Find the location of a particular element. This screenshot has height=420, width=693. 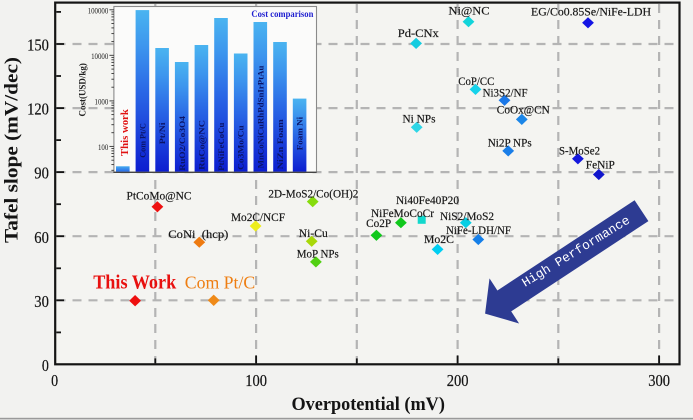

svg-text: 1000 is located at coordinates (102, 102).